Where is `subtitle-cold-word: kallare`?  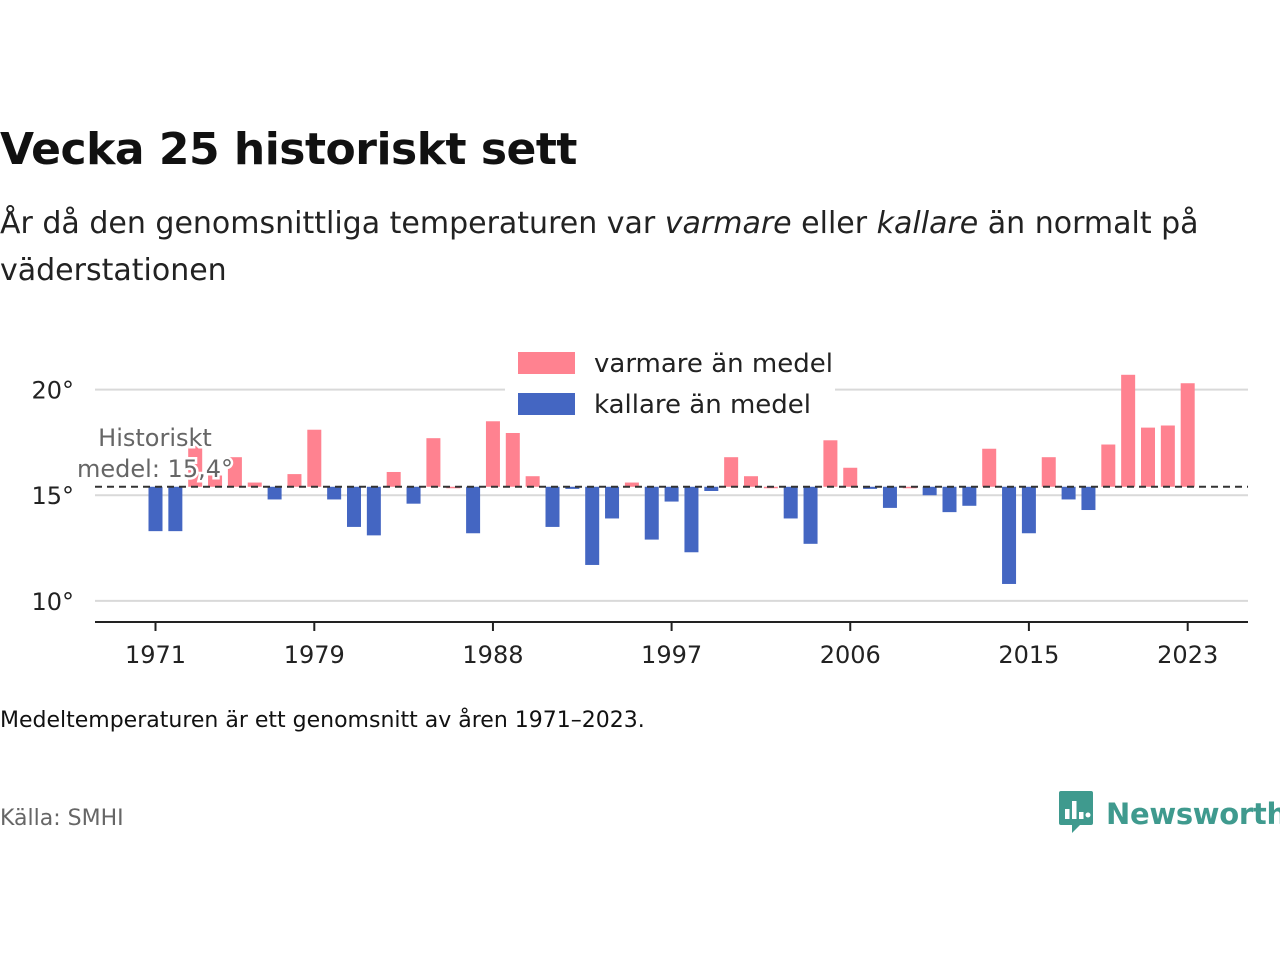 subtitle-cold-word: kallare is located at coordinates (927, 223).